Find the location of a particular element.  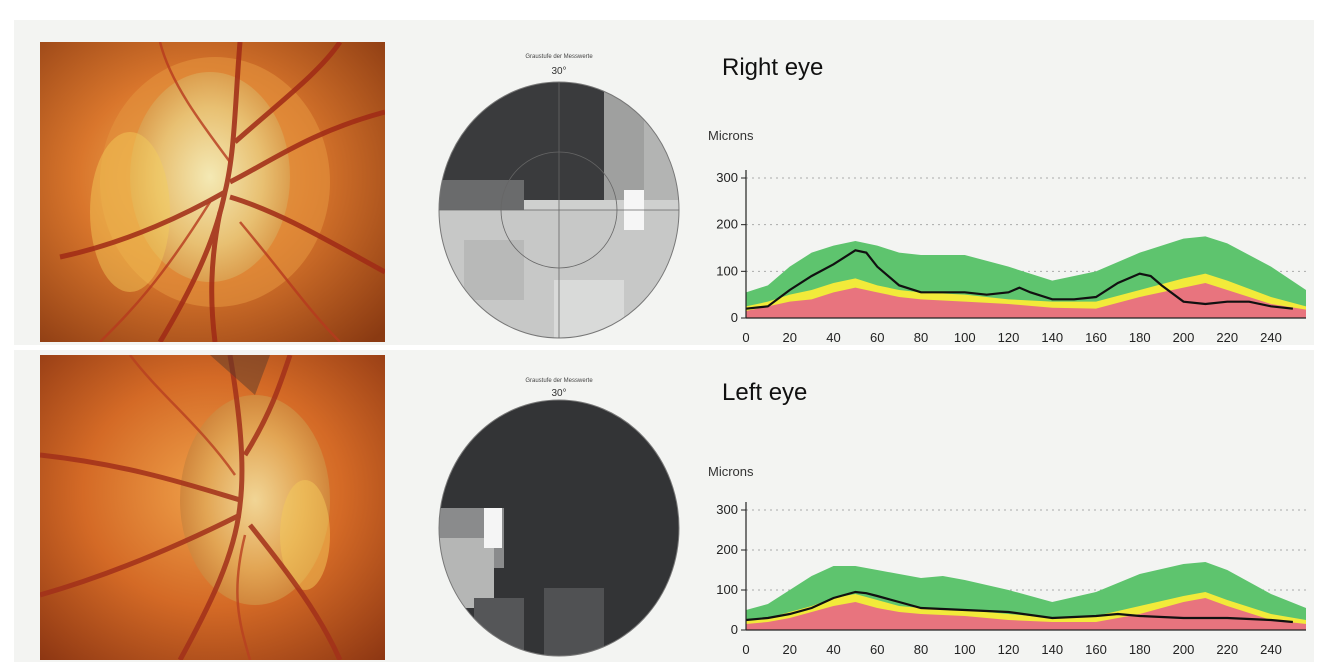

right-fundus-photo is located at coordinates (212, 192).